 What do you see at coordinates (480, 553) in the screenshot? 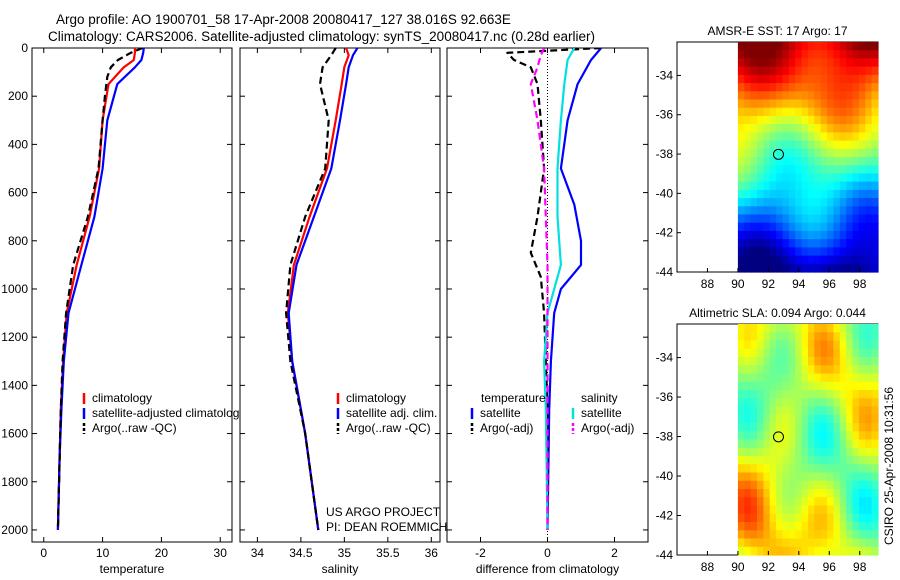
I see `difference-xtick-label: -2` at bounding box center [480, 553].